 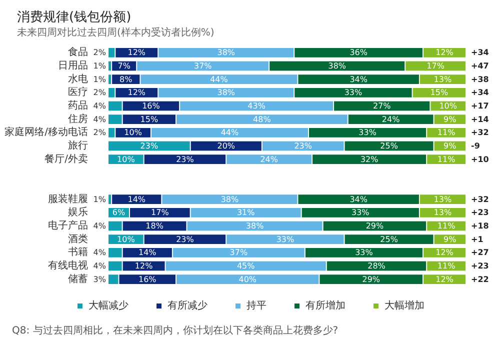 What do you see at coordinates (74, 17) in the screenshot?
I see `chart-title: 消费规律(钱包份额)` at bounding box center [74, 17].